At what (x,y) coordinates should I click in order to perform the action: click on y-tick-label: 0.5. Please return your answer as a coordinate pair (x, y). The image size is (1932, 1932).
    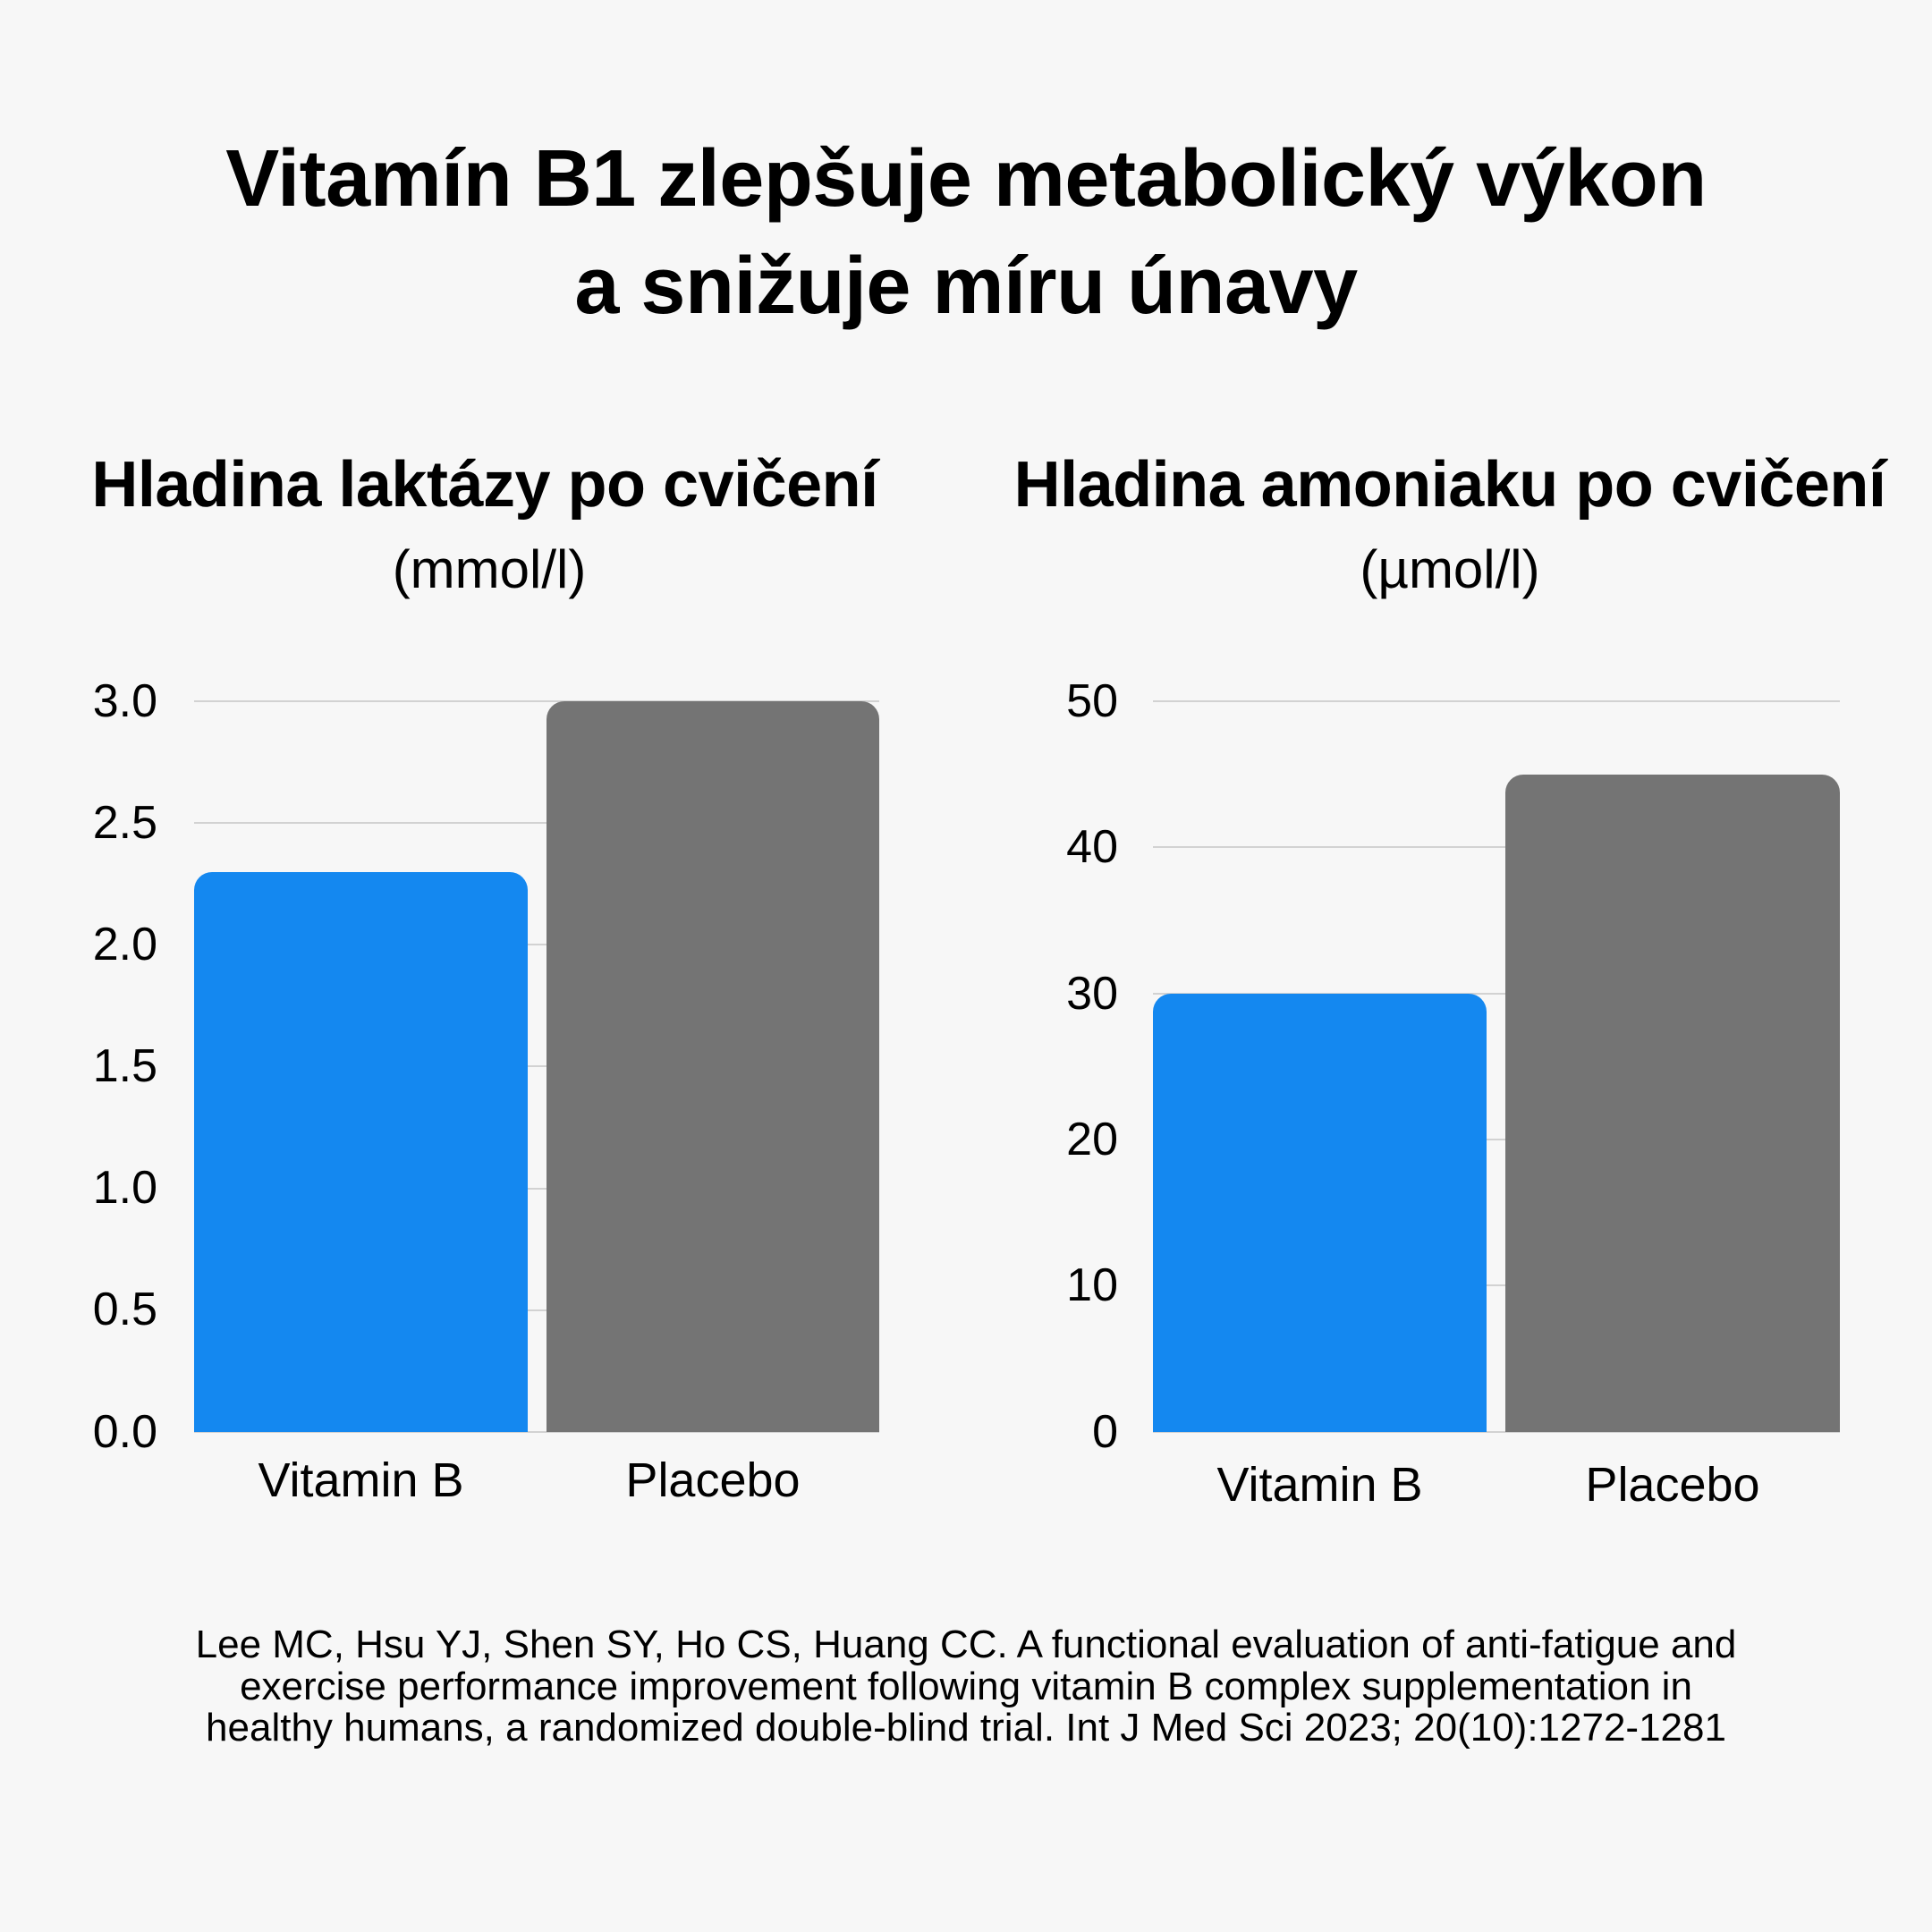
    Looking at the image, I should click on (124, 1309).